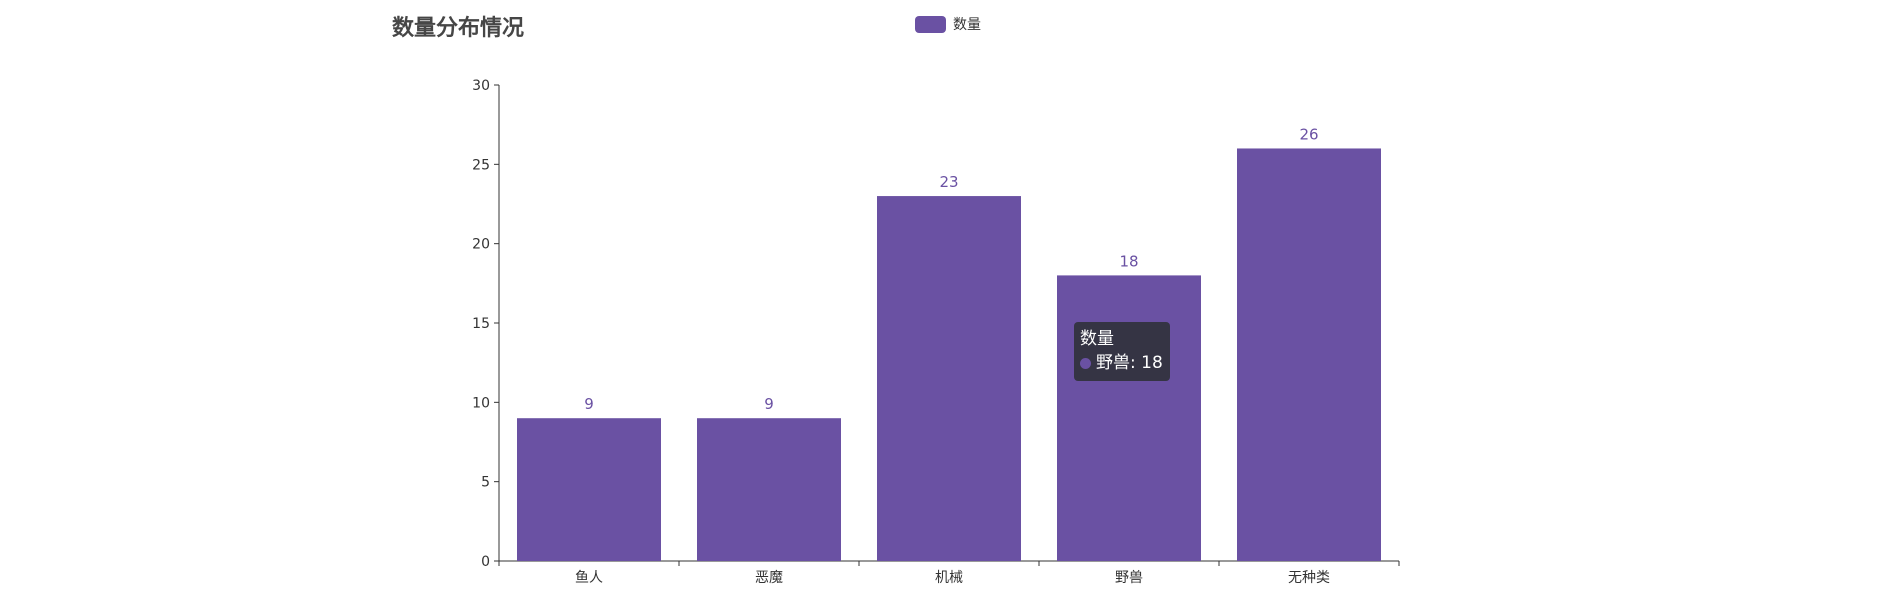 The width and height of the screenshot is (1900, 608). I want to click on x-tick-label: 野兽, so click(1129, 578).